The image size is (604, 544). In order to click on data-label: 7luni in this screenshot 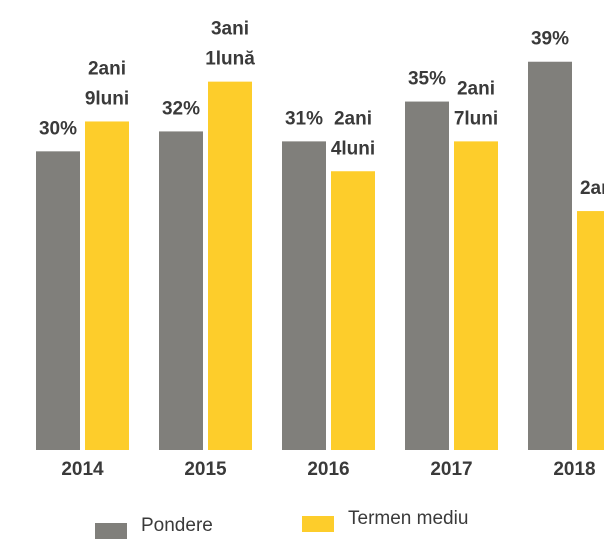, I will do `click(476, 118)`.